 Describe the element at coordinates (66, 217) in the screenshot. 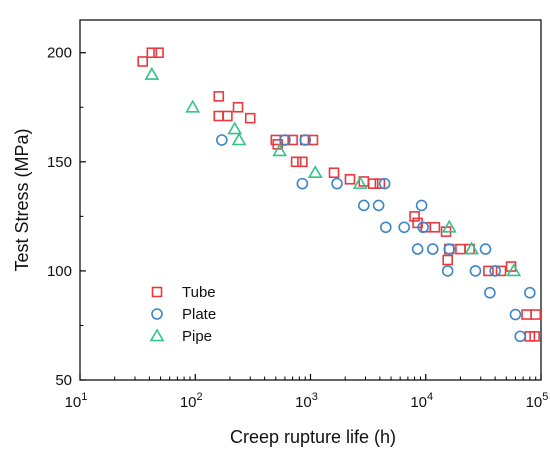

I see `y-axis-ticks: 50 100 150 200` at that location.